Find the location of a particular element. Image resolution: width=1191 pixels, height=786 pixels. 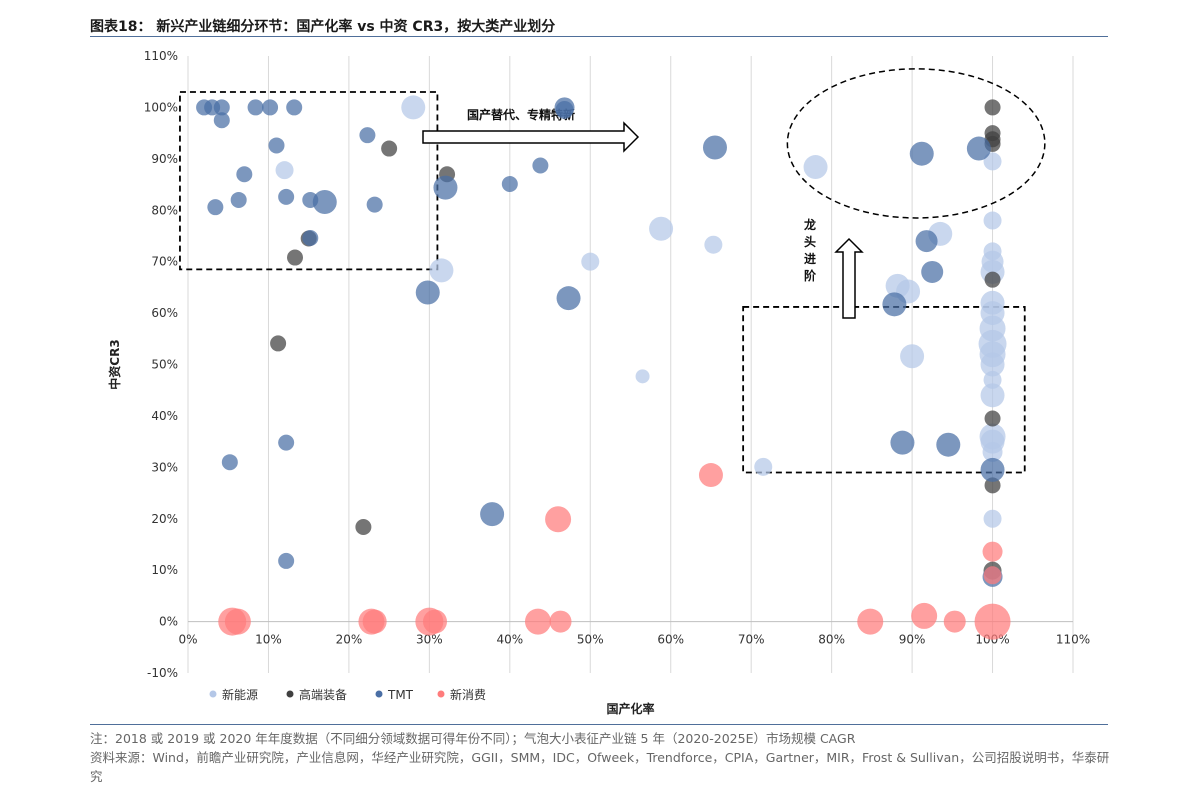

y-axis-title: 中资CR3 is located at coordinates (114, 364).